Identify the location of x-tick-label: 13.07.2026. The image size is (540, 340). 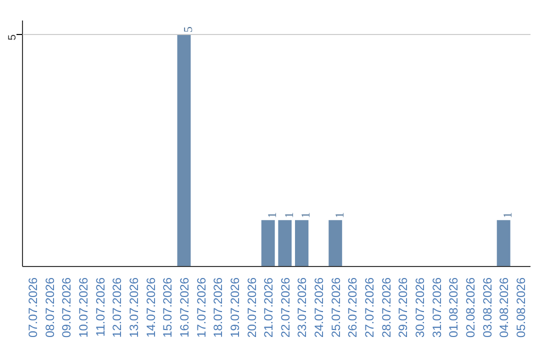
(134, 307).